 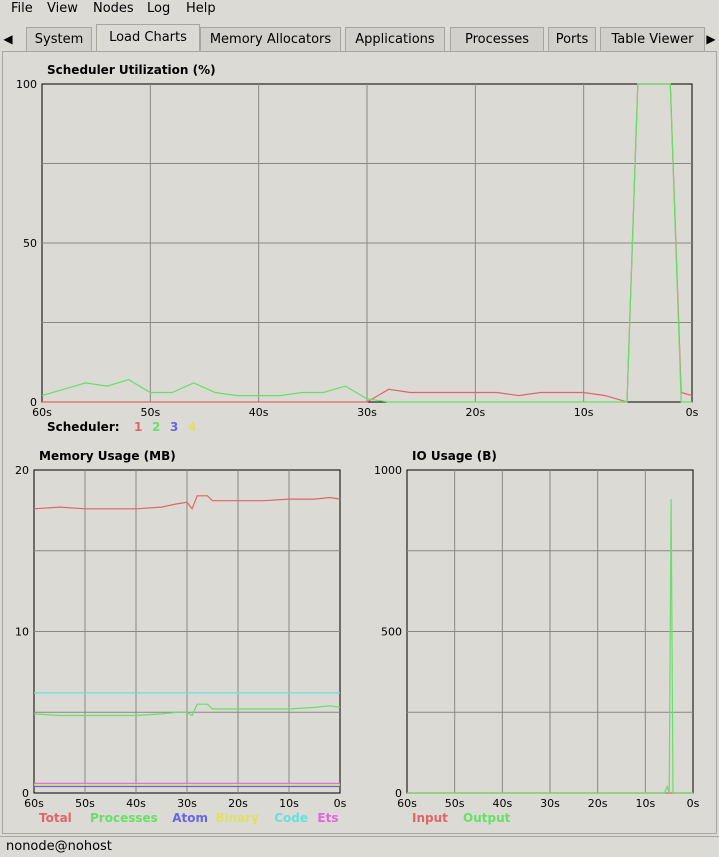 I want to click on scheduler-xtick-label: 40s, so click(x=259, y=412).